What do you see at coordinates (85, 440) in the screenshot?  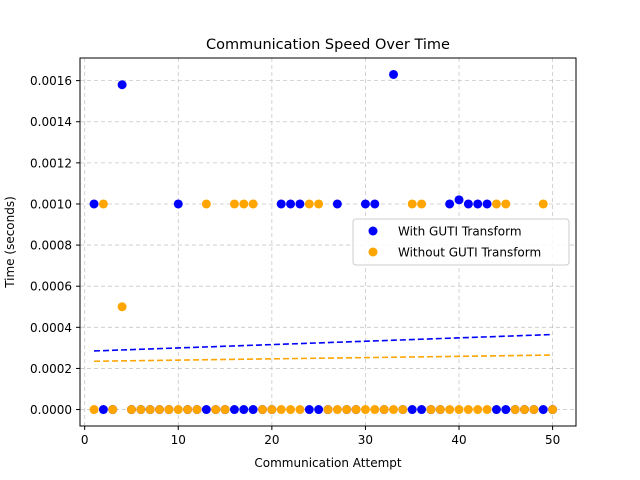 I see `x-tick-label: 0` at bounding box center [85, 440].